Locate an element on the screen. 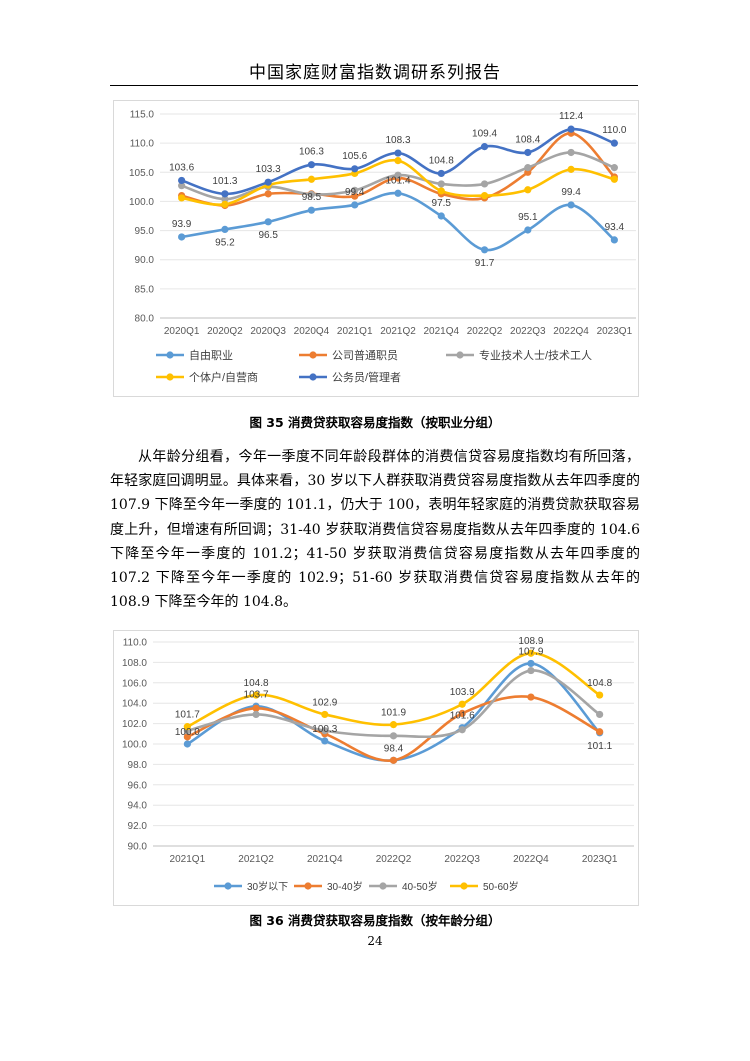 This screenshot has height=1061, width=750. figure-35-caption: 图 35 消费贷获取容易度指数（按职业分组） is located at coordinates (375, 422).